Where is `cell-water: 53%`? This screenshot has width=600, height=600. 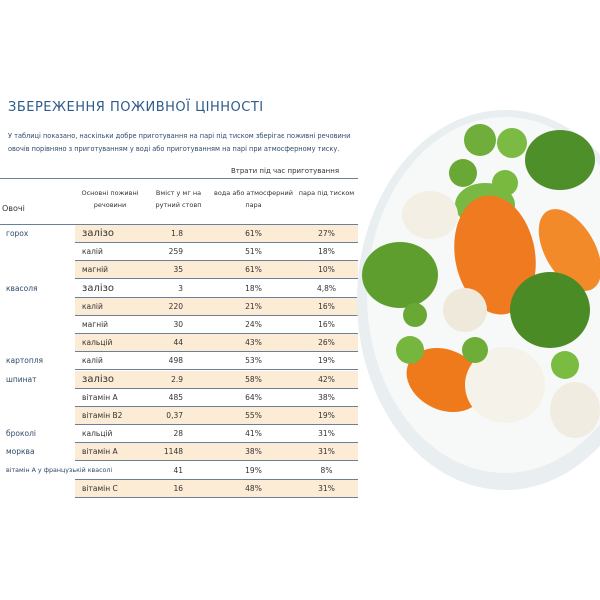
cell-water: 53% is located at coordinates (253, 361).